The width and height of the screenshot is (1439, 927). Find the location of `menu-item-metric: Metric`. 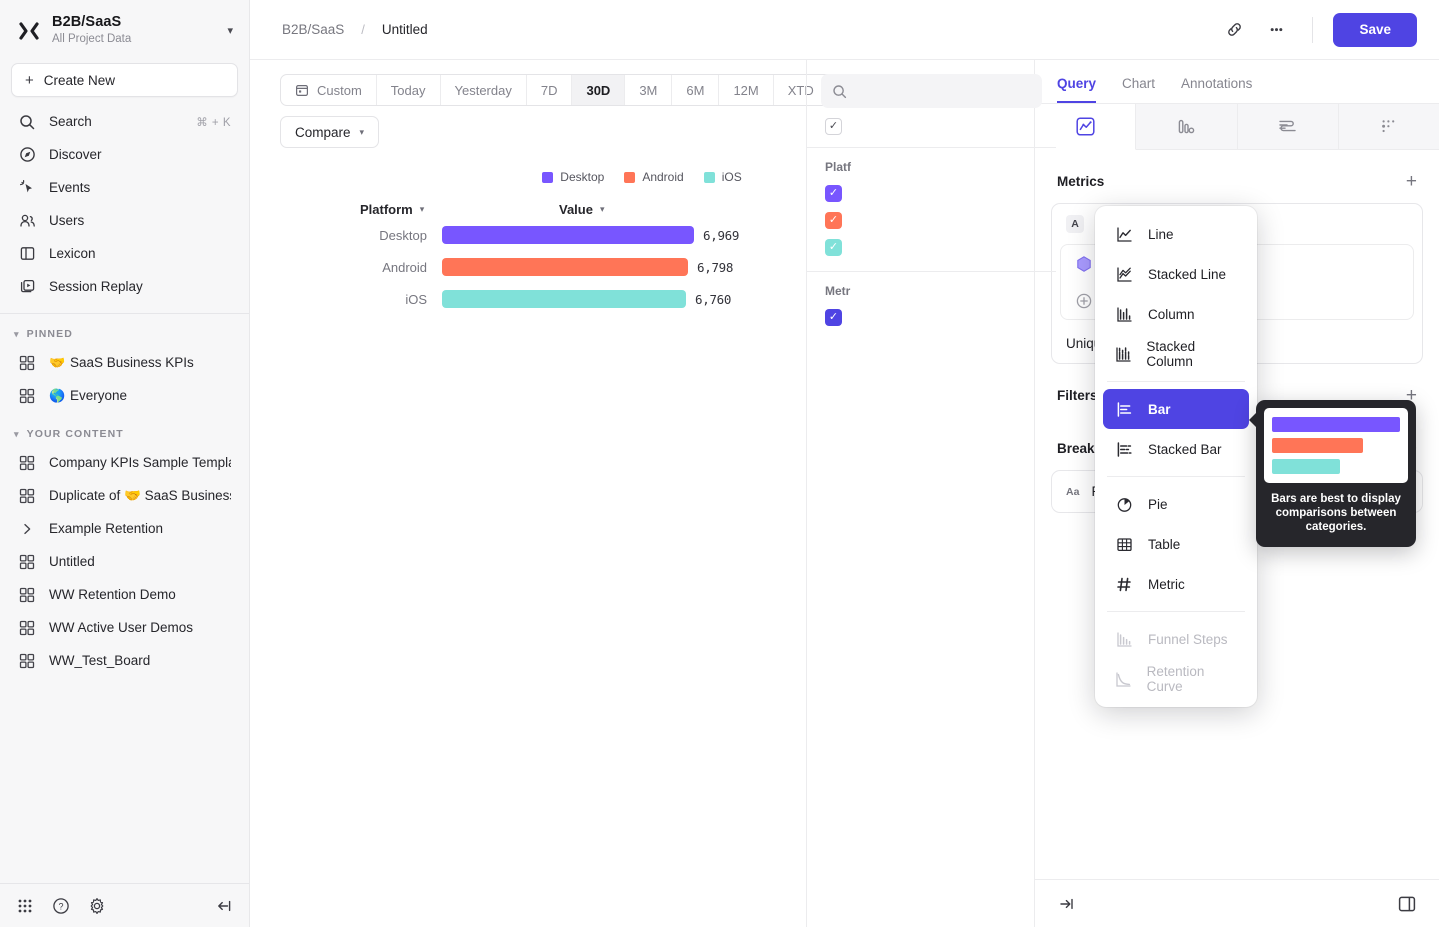

menu-item-metric: Metric is located at coordinates (1176, 584).